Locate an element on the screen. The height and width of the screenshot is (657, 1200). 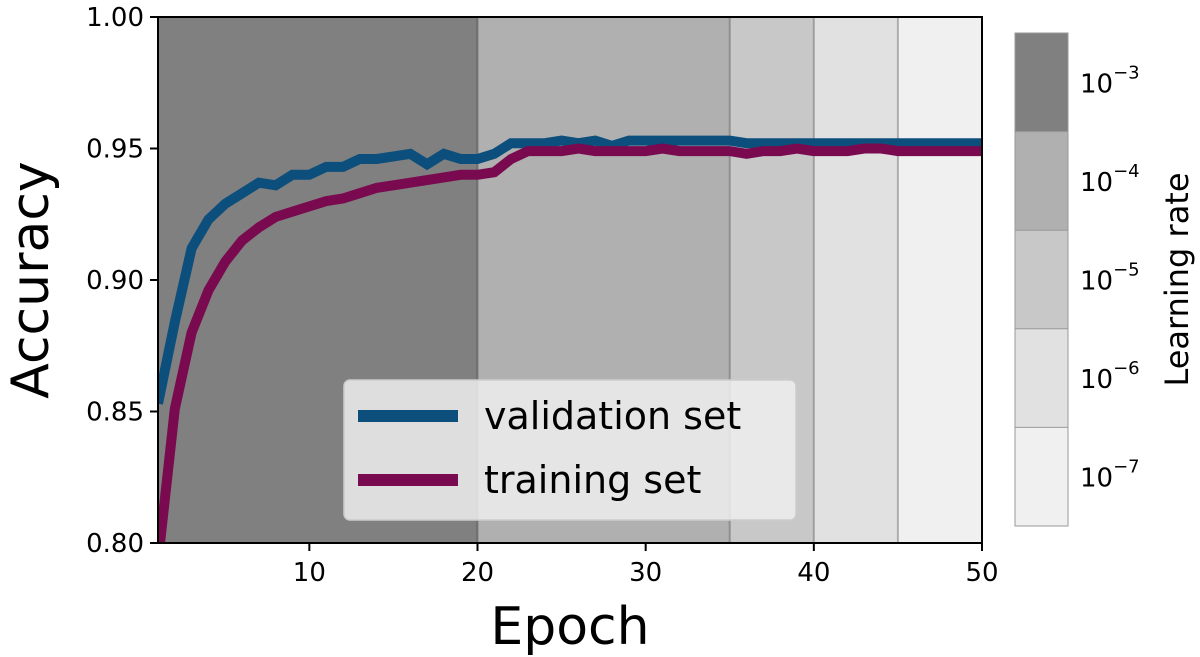
colorbar-tick-label: 10⁻⁴ is located at coordinates (1110, 179).